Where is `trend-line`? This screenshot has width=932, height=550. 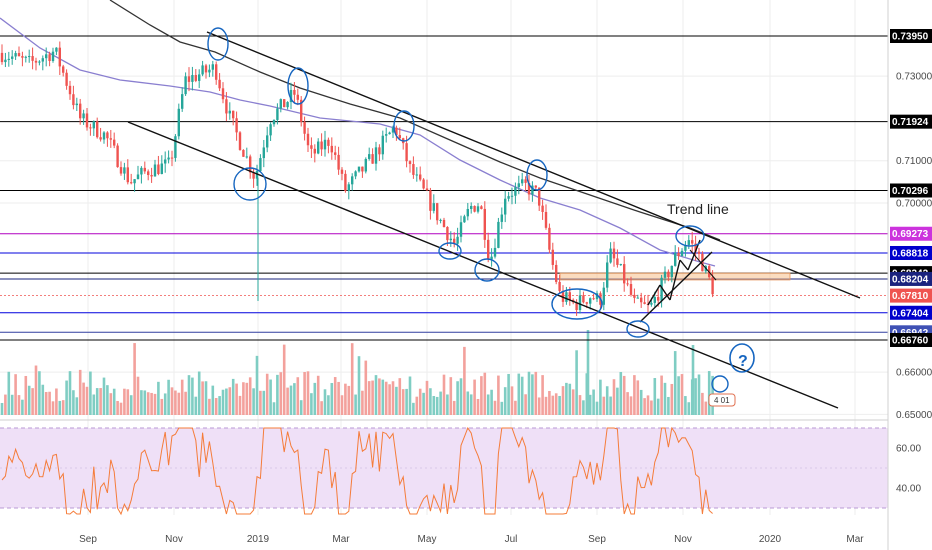
trend-line is located at coordinates (654, 295).